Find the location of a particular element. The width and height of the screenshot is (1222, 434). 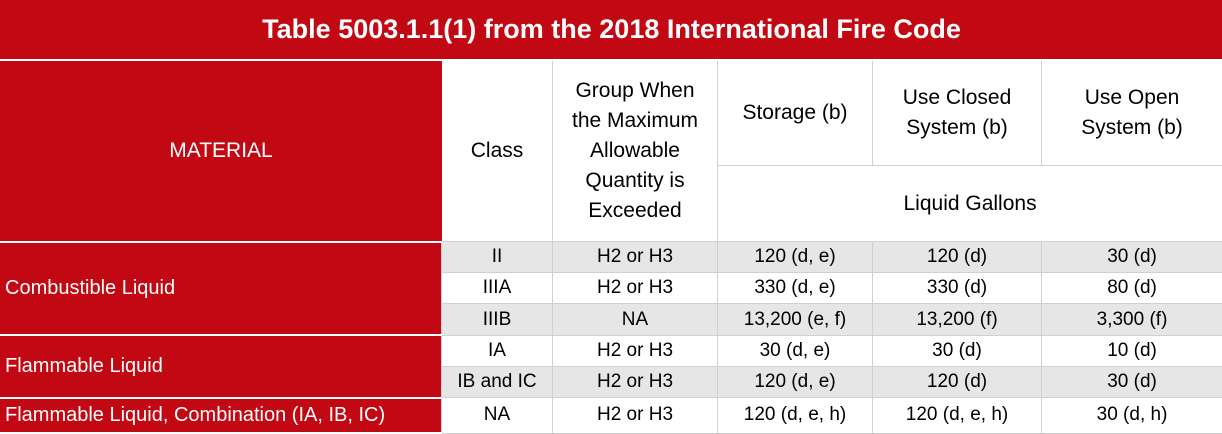

use-closed-cell: 330 (d) is located at coordinates (957, 288).